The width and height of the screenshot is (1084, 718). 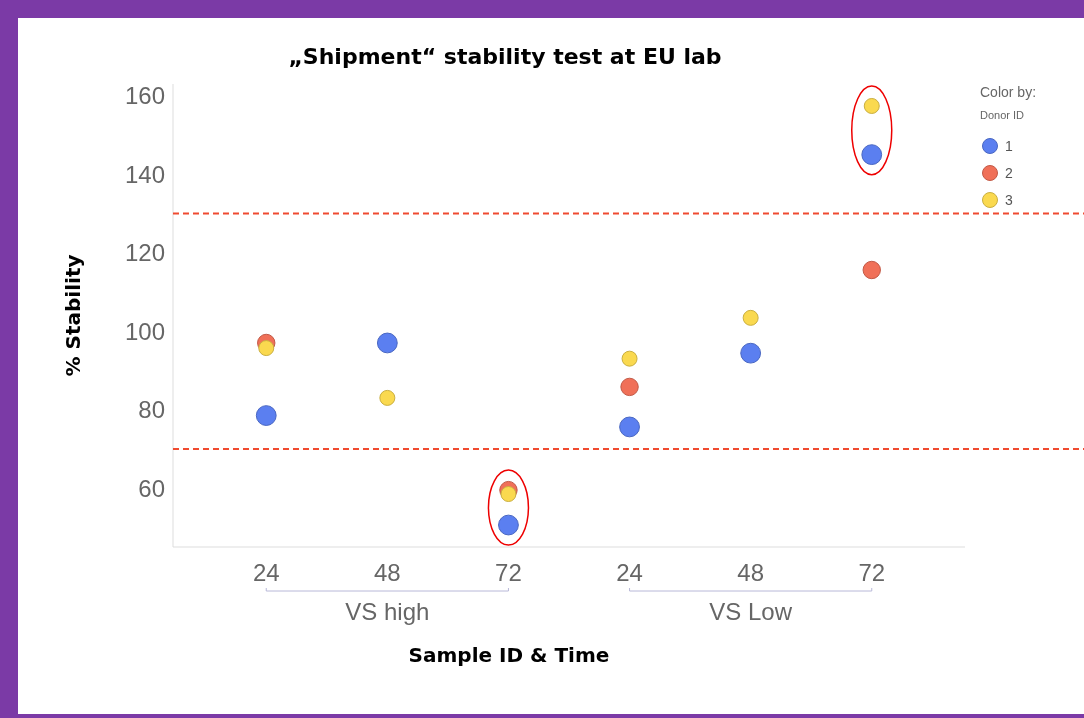 I want to click on text: VS high, so click(x=387, y=611).